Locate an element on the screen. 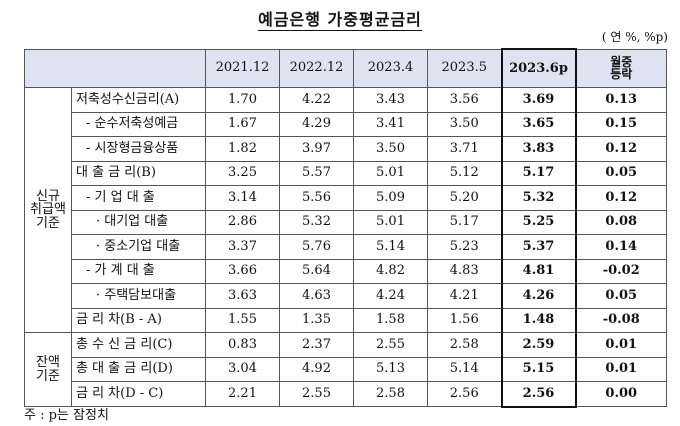  value-cell: 3.97 is located at coordinates (316, 149).